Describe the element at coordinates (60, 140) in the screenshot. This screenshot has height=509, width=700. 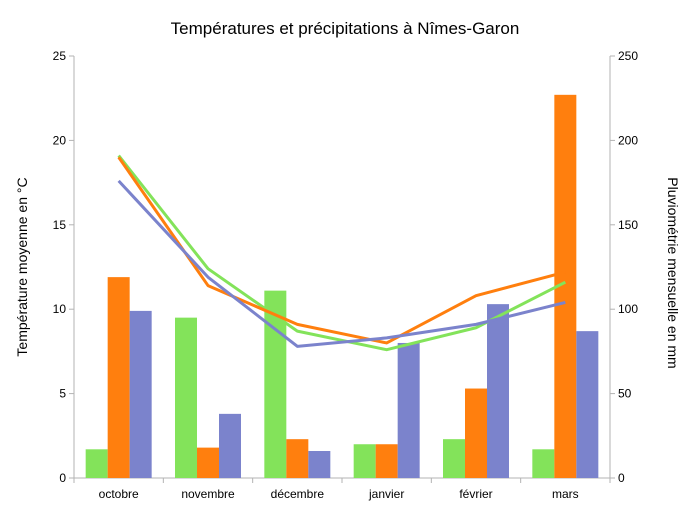
I see `y-tick-label: 20` at that location.